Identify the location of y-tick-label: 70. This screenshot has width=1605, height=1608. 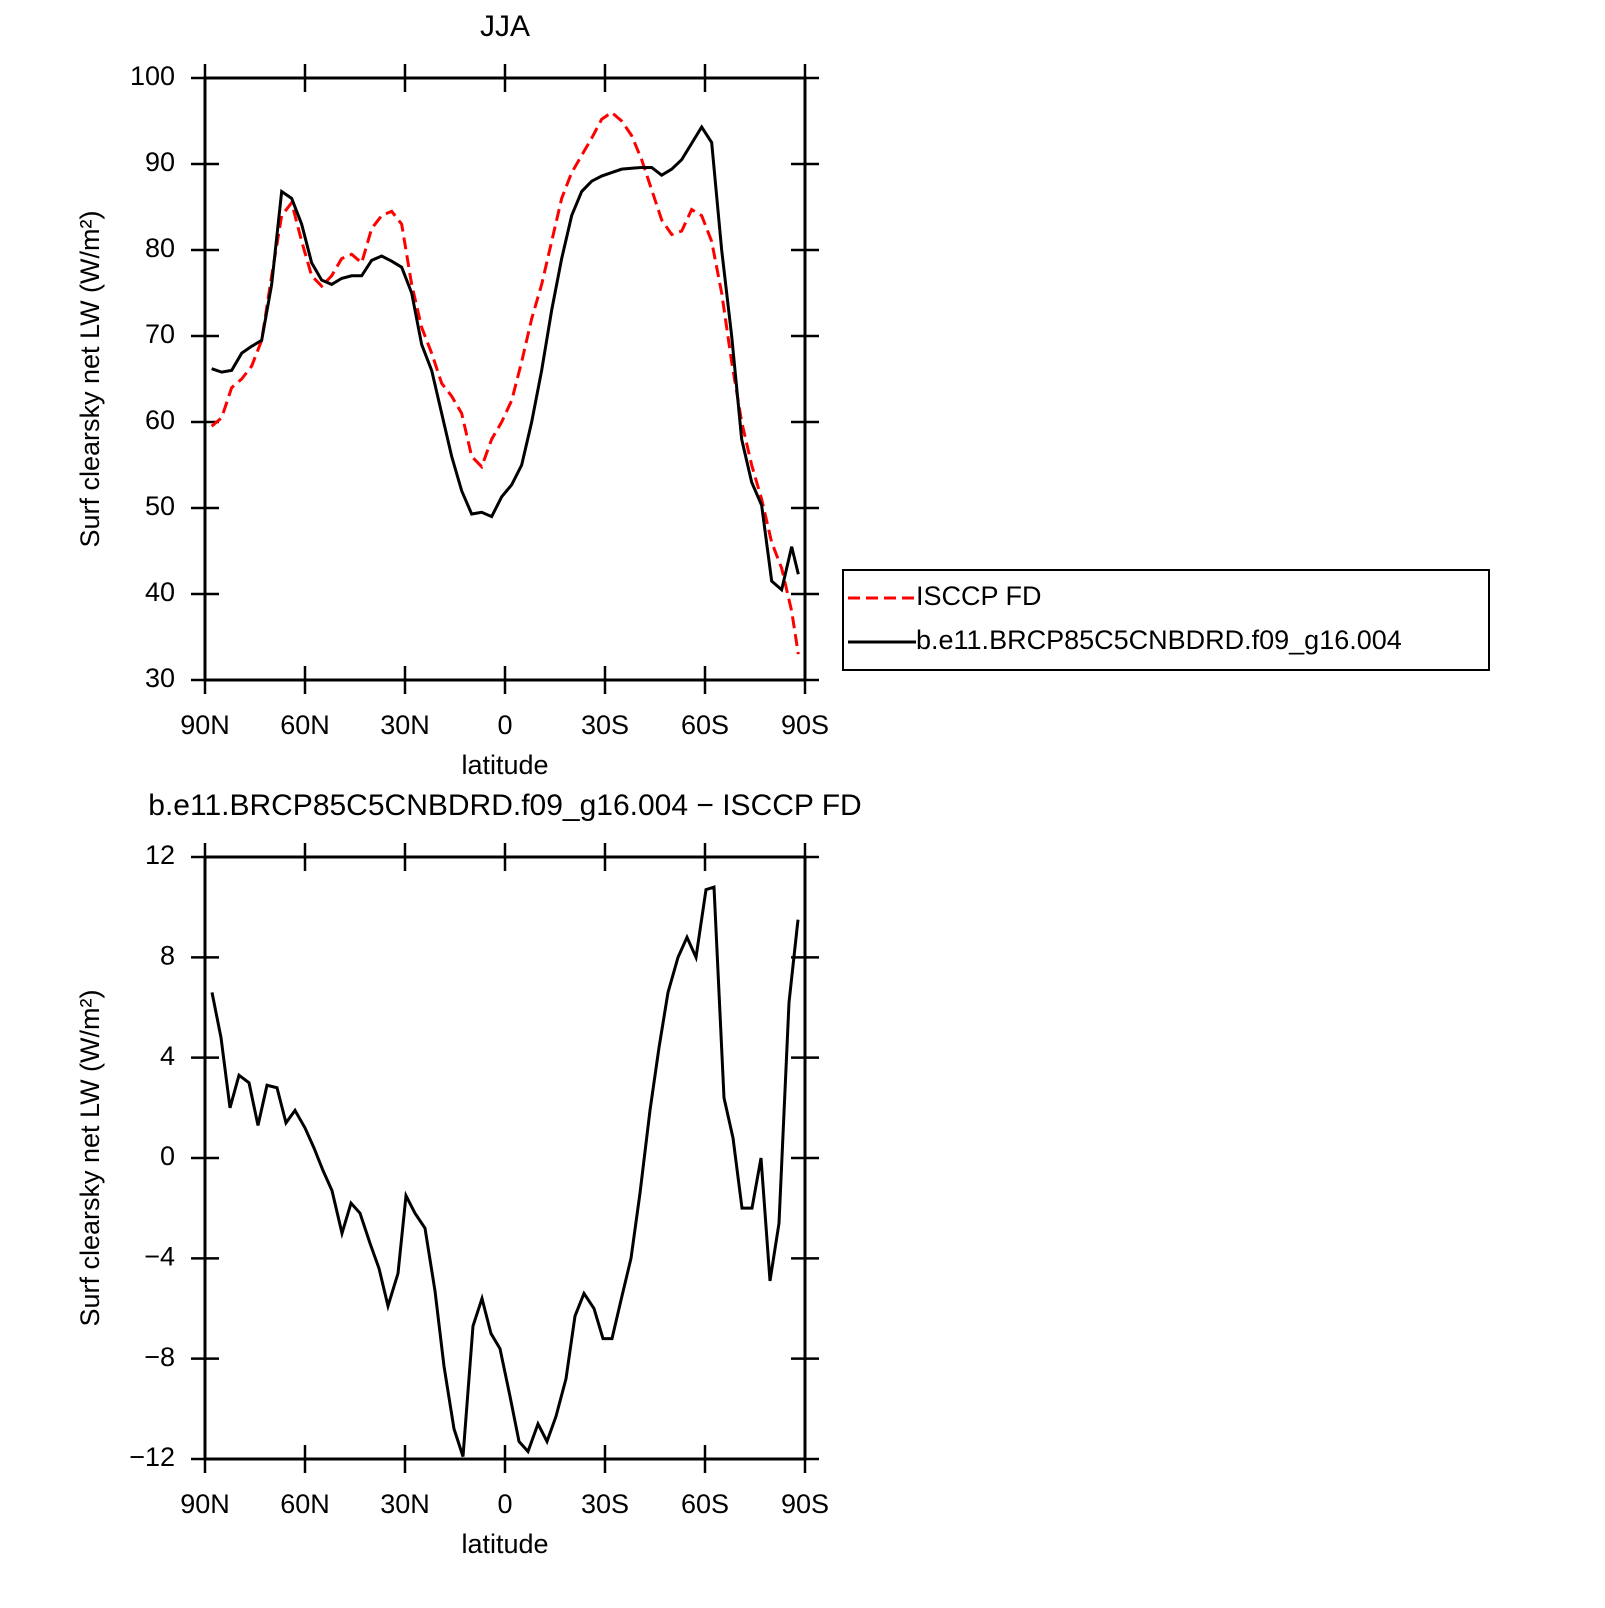
(160, 334).